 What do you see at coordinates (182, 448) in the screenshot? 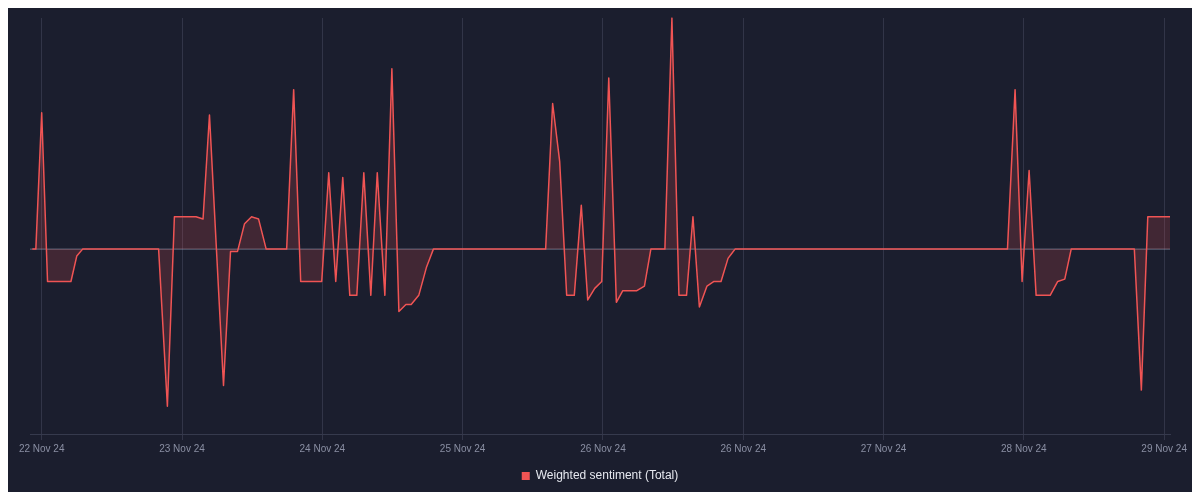
I see `x-tick-label: 23 Nov 24` at bounding box center [182, 448].